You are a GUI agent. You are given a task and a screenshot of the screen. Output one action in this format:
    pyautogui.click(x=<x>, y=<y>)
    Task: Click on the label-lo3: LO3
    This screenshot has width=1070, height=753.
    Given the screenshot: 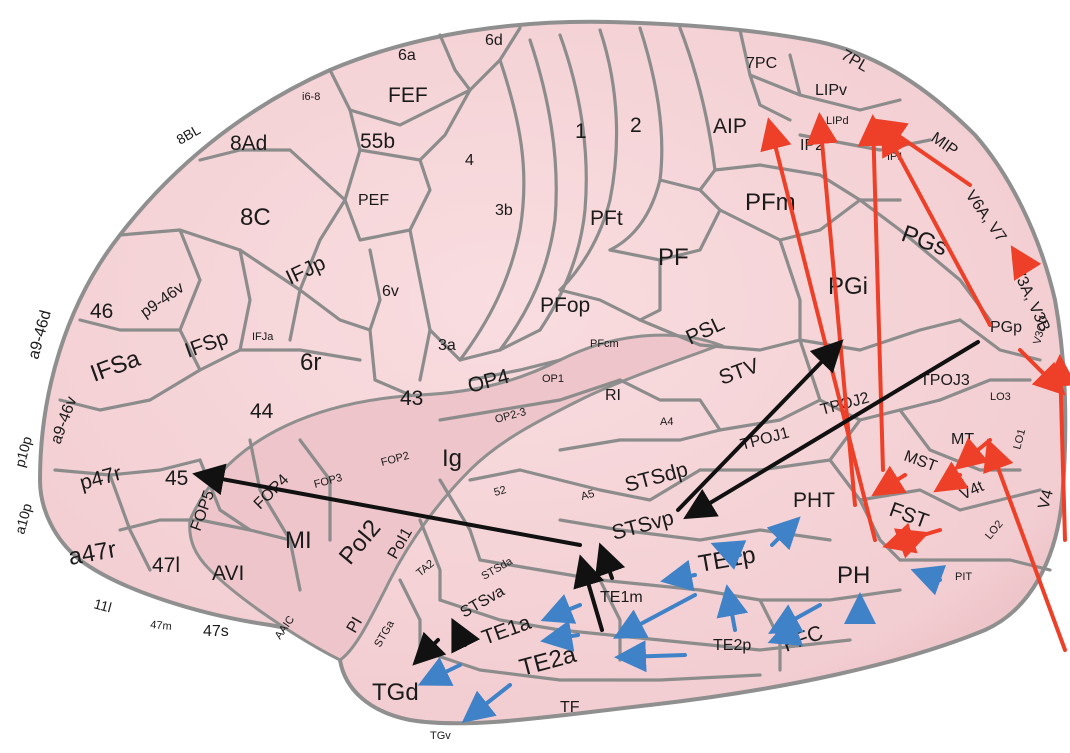 What is the action you would take?
    pyautogui.click(x=1000, y=397)
    